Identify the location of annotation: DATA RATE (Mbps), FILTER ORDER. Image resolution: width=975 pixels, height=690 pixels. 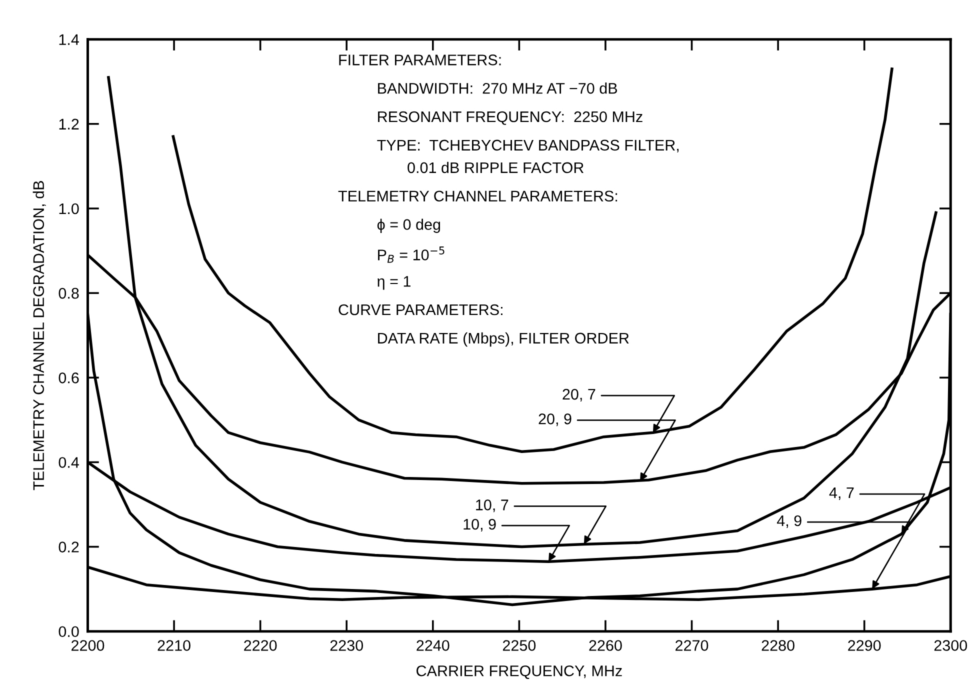
(503, 339).